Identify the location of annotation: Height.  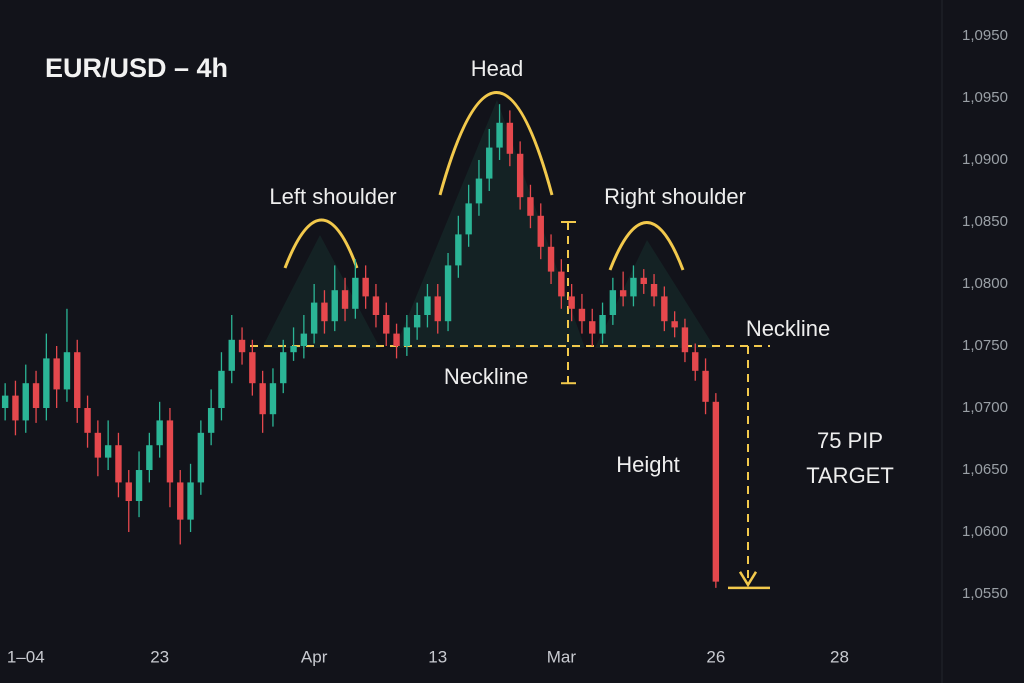
(648, 464).